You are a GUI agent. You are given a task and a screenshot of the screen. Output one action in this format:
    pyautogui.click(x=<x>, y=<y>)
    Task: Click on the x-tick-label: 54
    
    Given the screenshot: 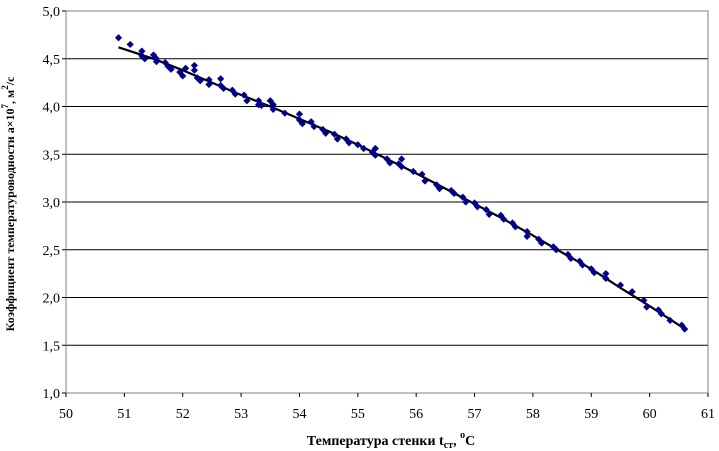 What is the action you would take?
    pyautogui.click(x=299, y=414)
    